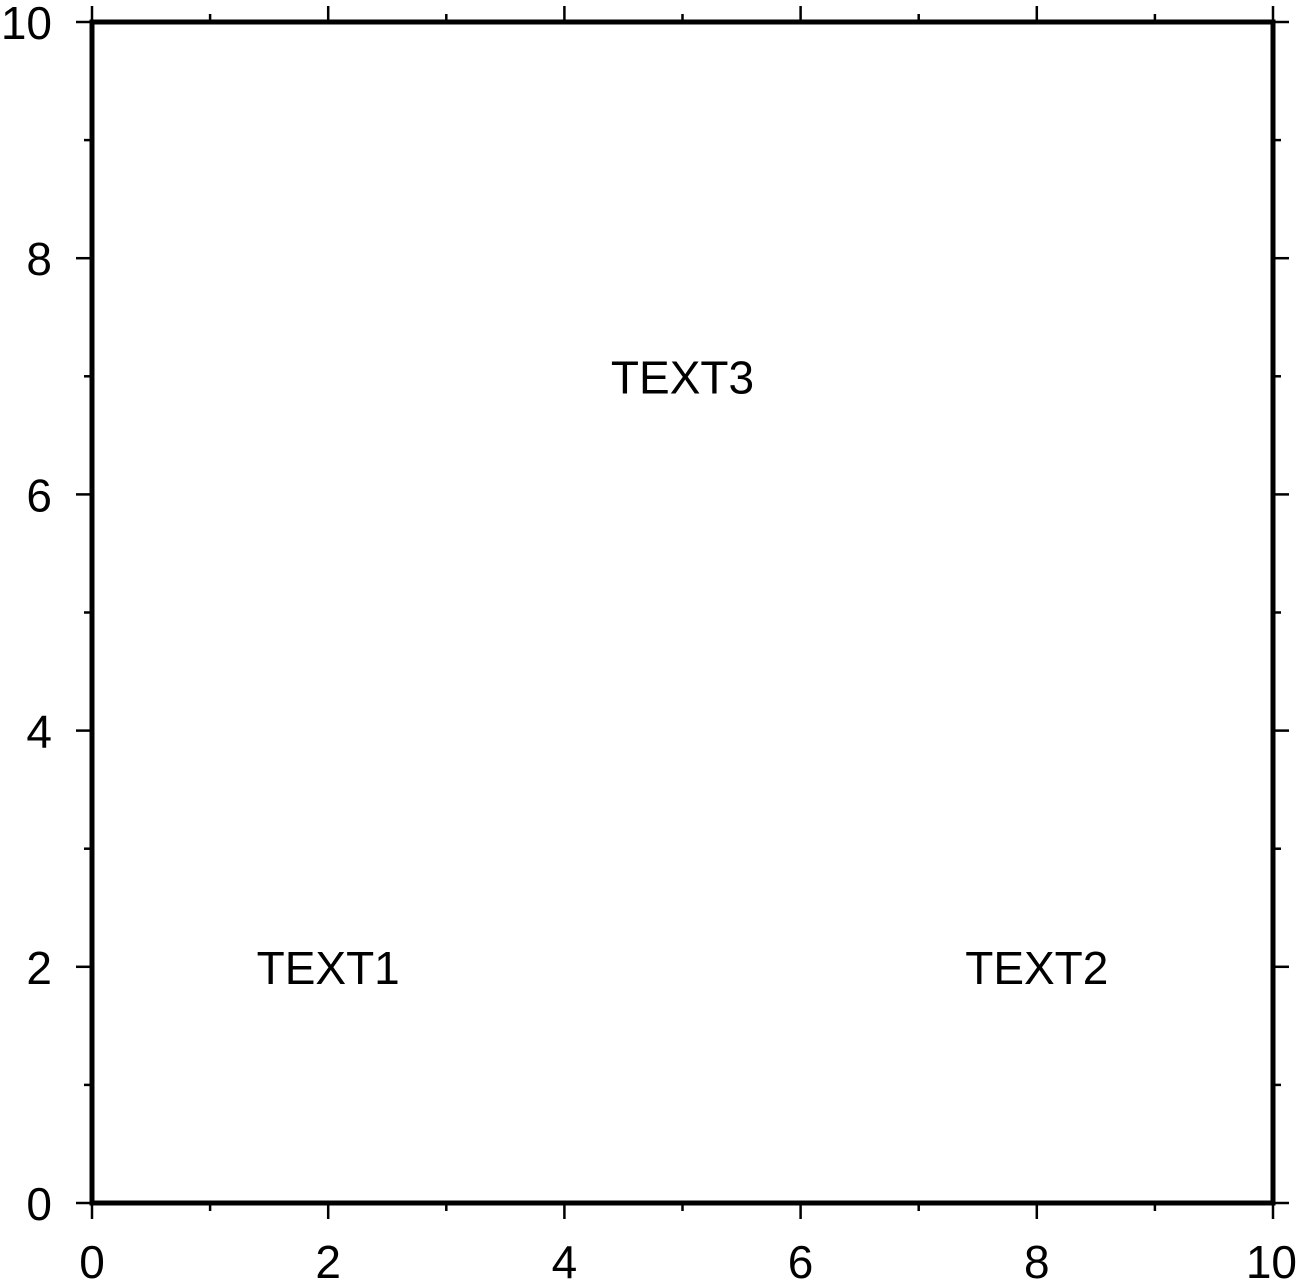 This screenshot has height=1282, width=1299. What do you see at coordinates (682, 377) in the screenshot?
I see `text-annotation: TEXT3` at bounding box center [682, 377].